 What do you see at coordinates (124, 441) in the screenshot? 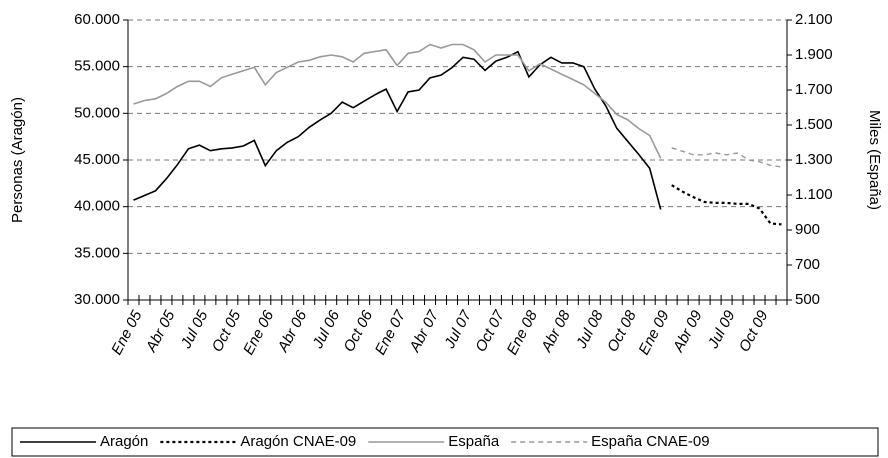
I see `legend-label: Aragón` at bounding box center [124, 441].